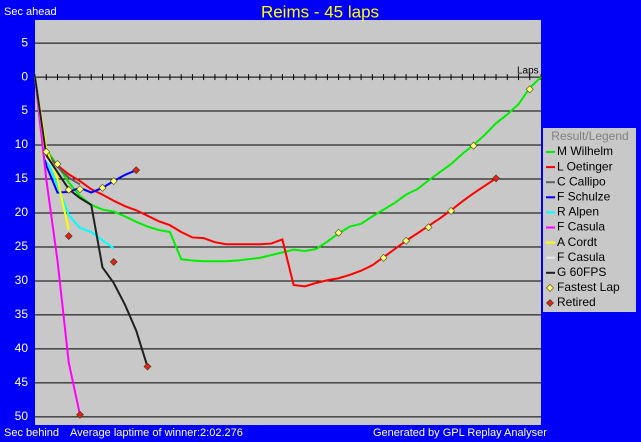 Image resolution: width=641 pixels, height=442 pixels. I want to click on legend-label: Retired, so click(576, 302).